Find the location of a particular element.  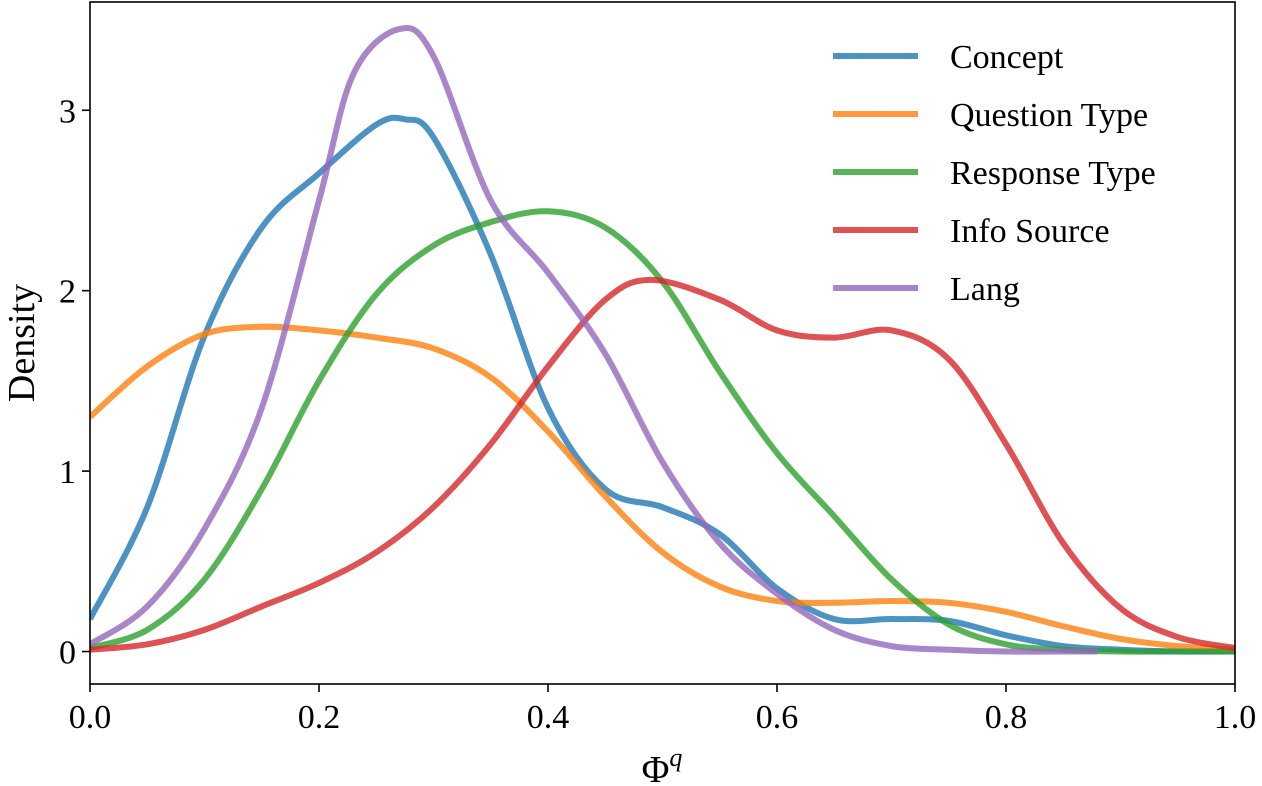

x-tick-label: 0.4 is located at coordinates (548, 717).